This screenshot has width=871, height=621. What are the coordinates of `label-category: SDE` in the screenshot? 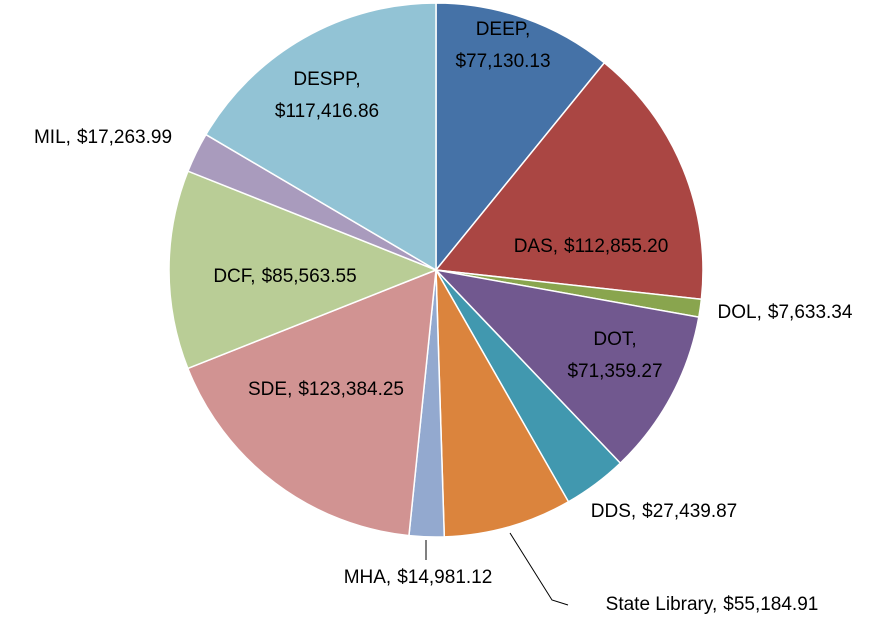 It's located at (267, 389).